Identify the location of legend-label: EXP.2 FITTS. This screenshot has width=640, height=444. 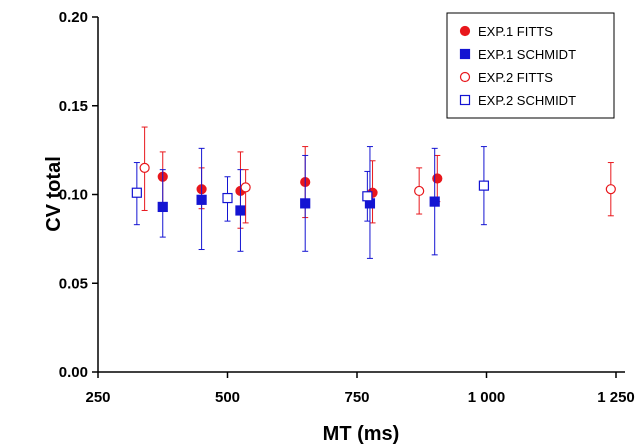
(515, 77).